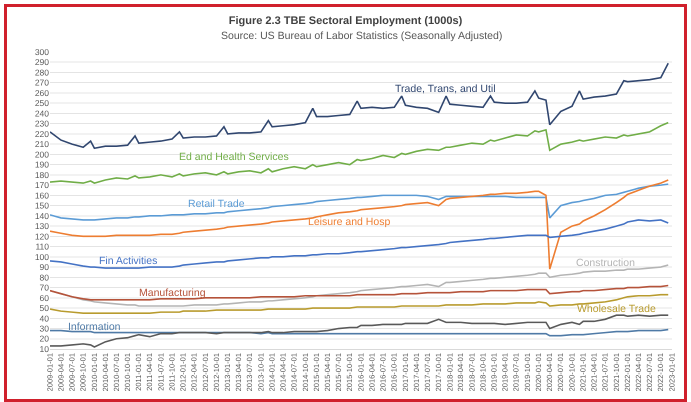 The height and width of the screenshot is (402, 691). I want to click on series-label: Ed and Health Services, so click(234, 157).